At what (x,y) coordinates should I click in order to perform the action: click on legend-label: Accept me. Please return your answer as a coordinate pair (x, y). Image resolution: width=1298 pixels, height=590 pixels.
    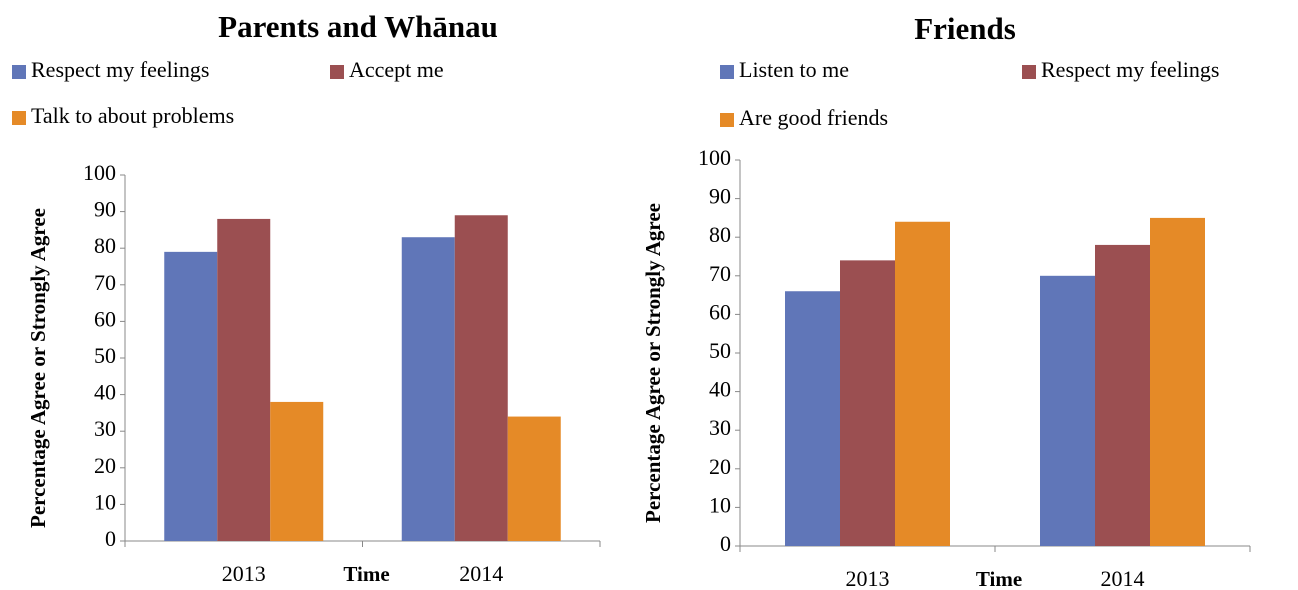
    Looking at the image, I should click on (396, 69).